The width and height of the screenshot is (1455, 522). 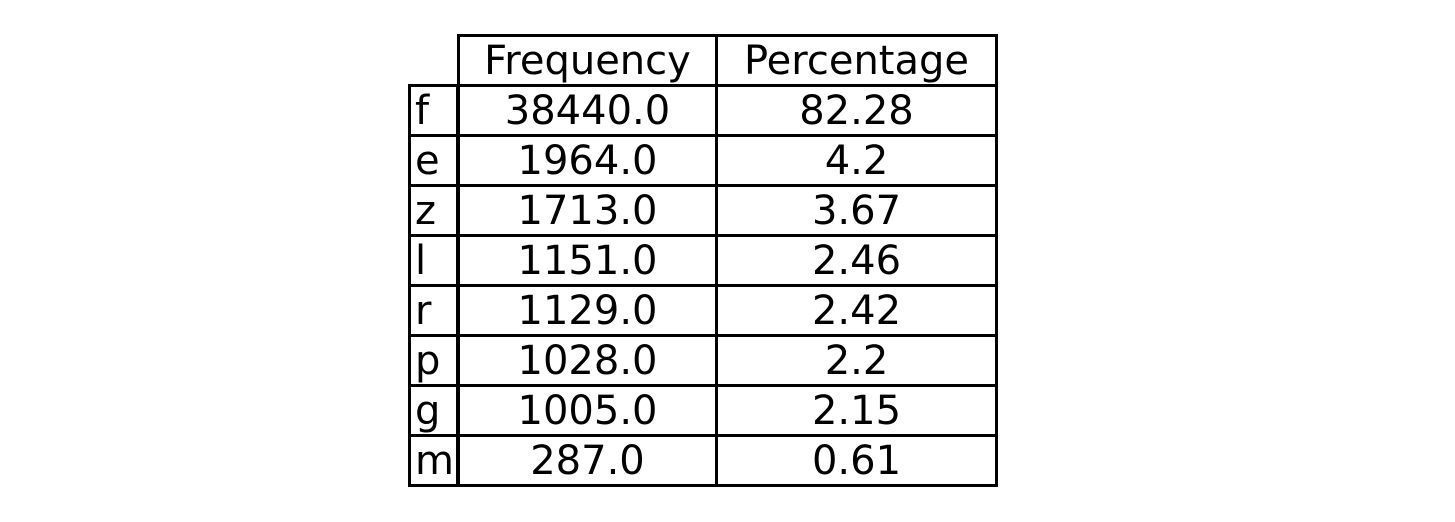 What do you see at coordinates (433, 260) in the screenshot?
I see `row-label: l` at bounding box center [433, 260].